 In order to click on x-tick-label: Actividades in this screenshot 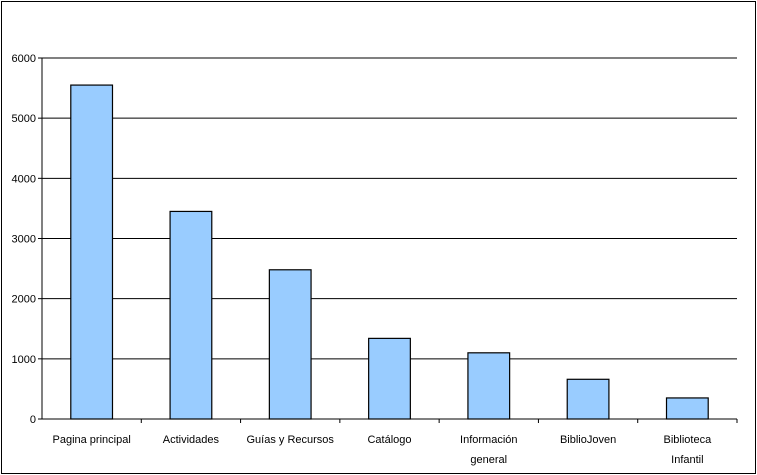, I will do `click(191, 440)`.